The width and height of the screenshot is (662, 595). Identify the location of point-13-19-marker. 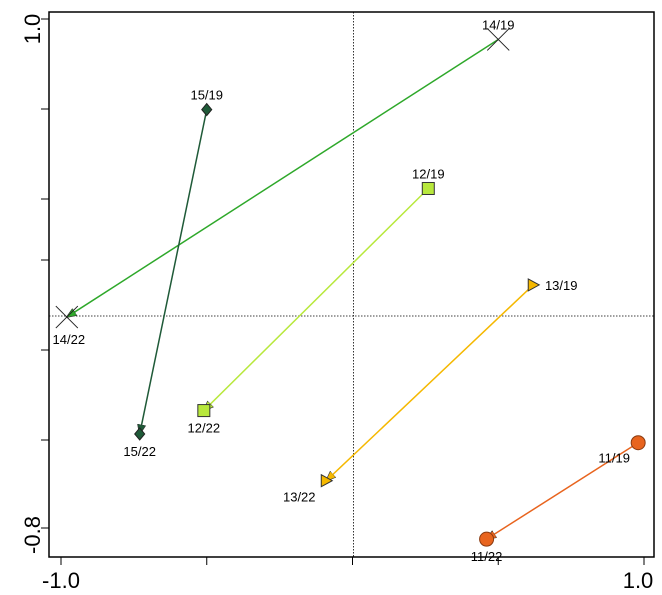
(534, 285).